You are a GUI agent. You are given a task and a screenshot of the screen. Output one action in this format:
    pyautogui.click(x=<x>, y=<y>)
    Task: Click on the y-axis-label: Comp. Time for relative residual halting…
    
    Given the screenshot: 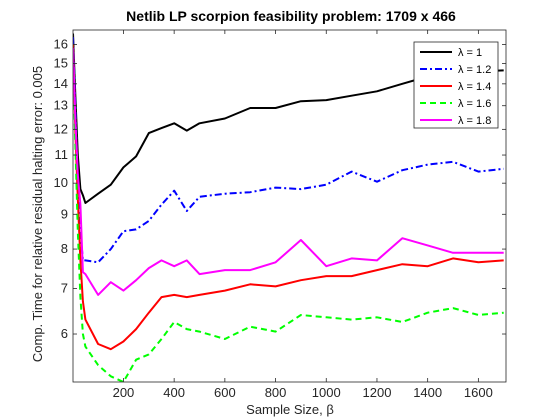 What is the action you would take?
    pyautogui.click(x=37, y=214)
    